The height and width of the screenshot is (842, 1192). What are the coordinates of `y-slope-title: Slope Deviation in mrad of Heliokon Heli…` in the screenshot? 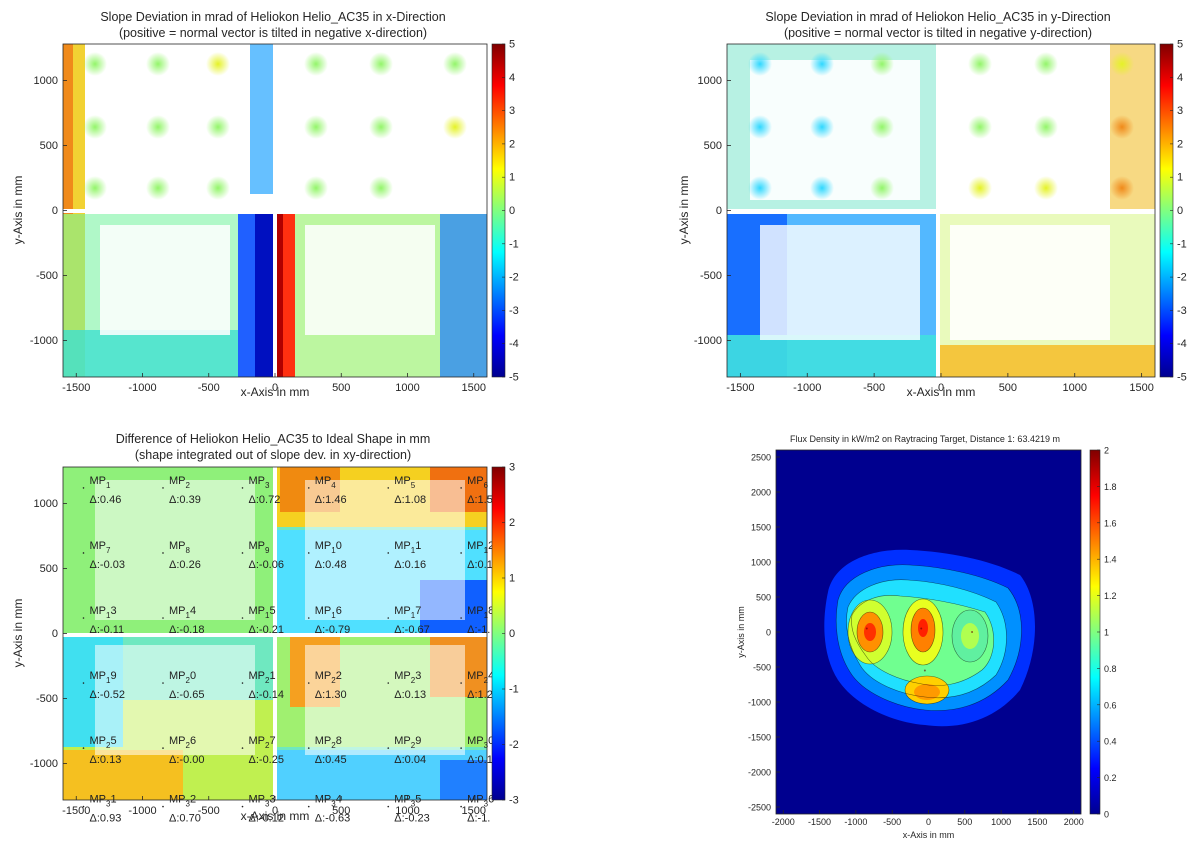 It's located at (937, 17).